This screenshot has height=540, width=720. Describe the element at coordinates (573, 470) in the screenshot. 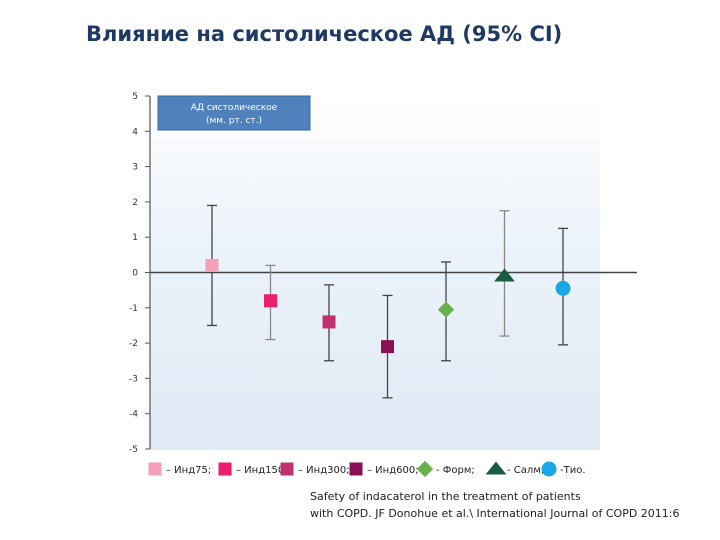

I see `legend-label: -Тио.` at that location.